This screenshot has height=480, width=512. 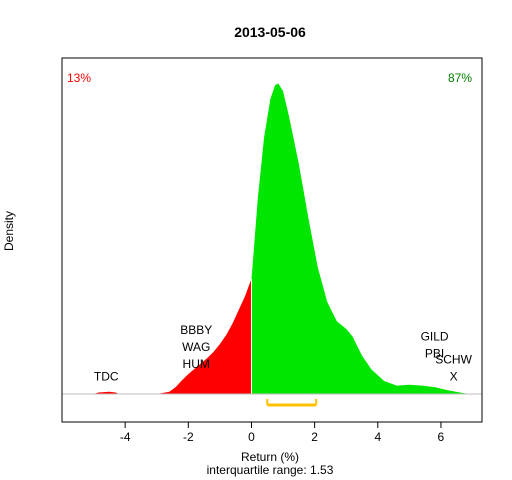 I want to click on ticker-label-tdc: TDC, so click(x=106, y=376).